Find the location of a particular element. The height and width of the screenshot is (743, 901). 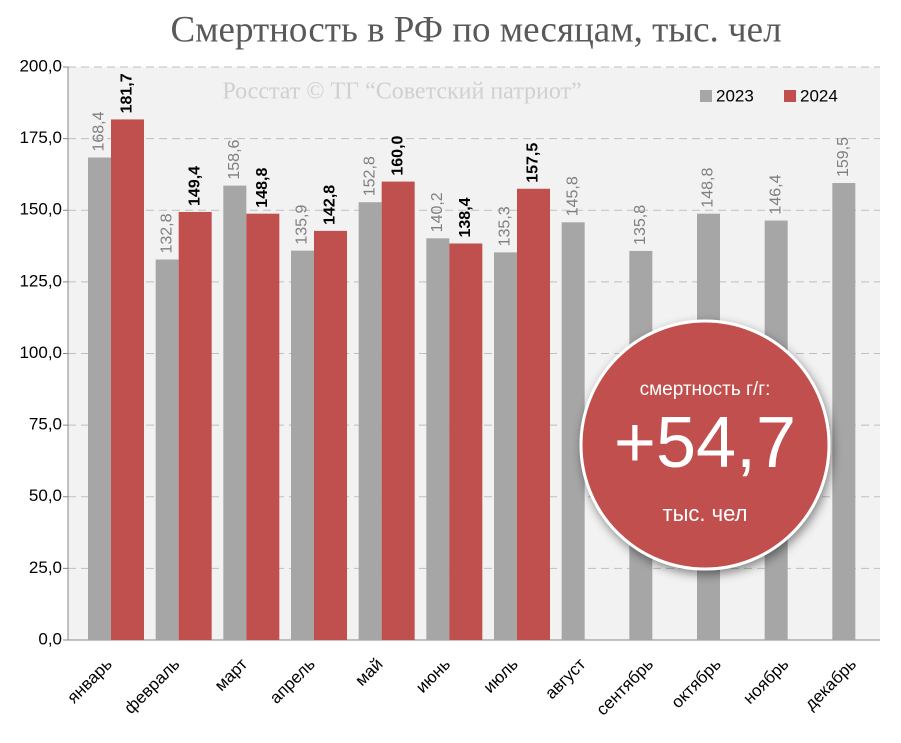

value-label: 157,5 is located at coordinates (533, 163).